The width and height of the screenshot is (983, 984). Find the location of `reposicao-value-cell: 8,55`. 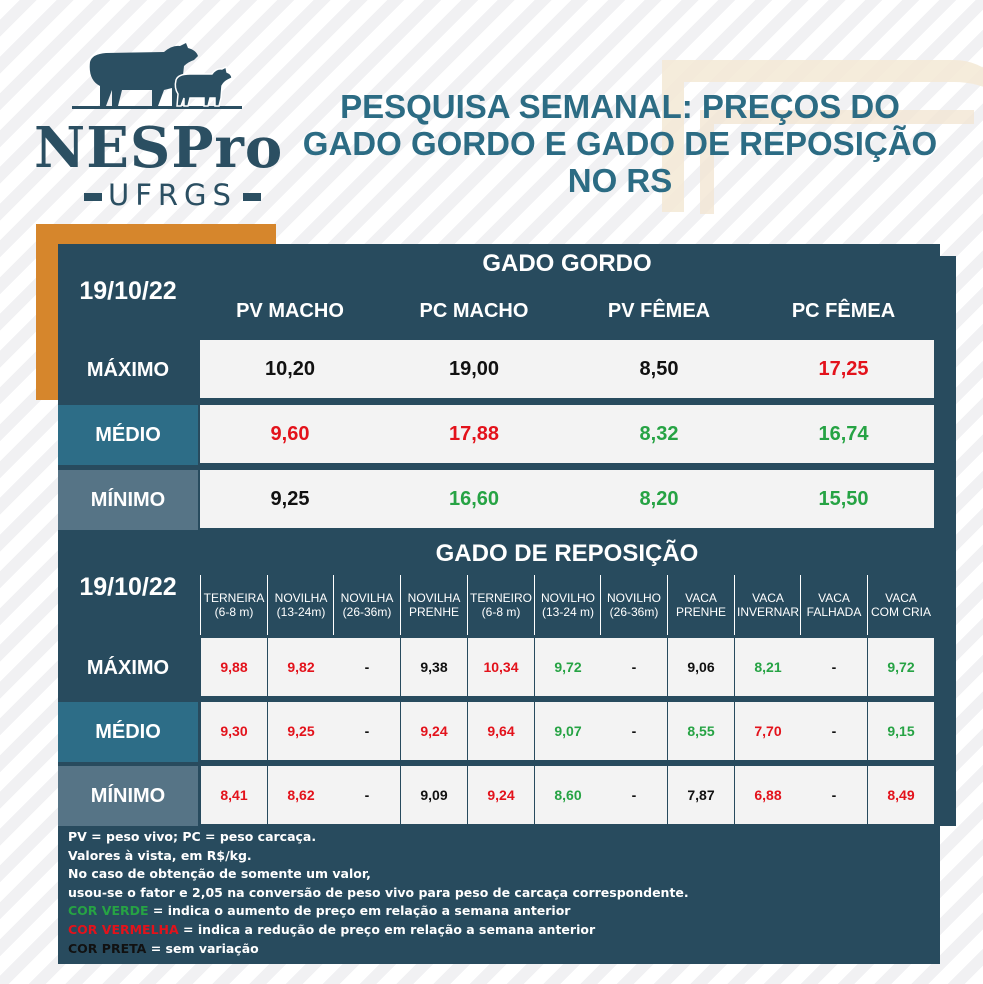

reposicao-value-cell: 8,55 is located at coordinates (701, 731).